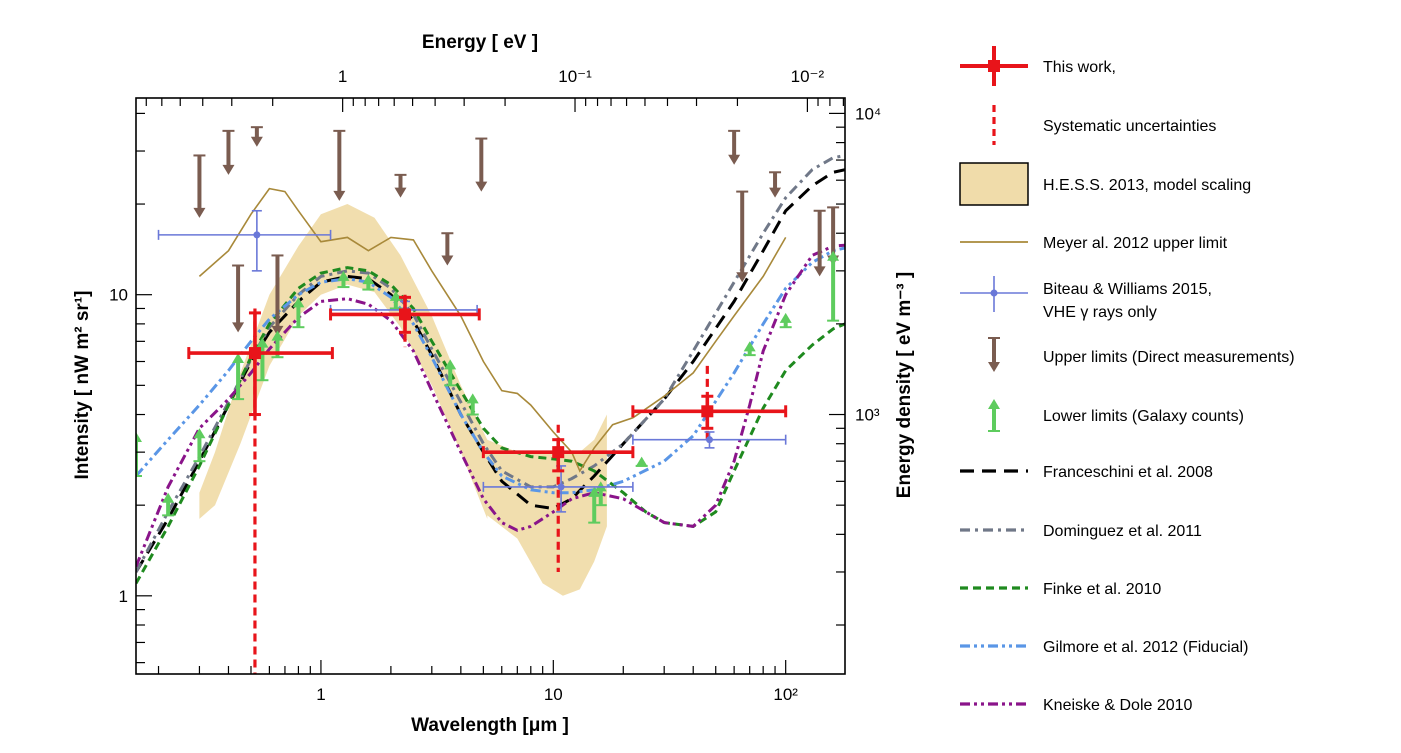  I want to click on y-tick-label: 1, so click(123, 596).